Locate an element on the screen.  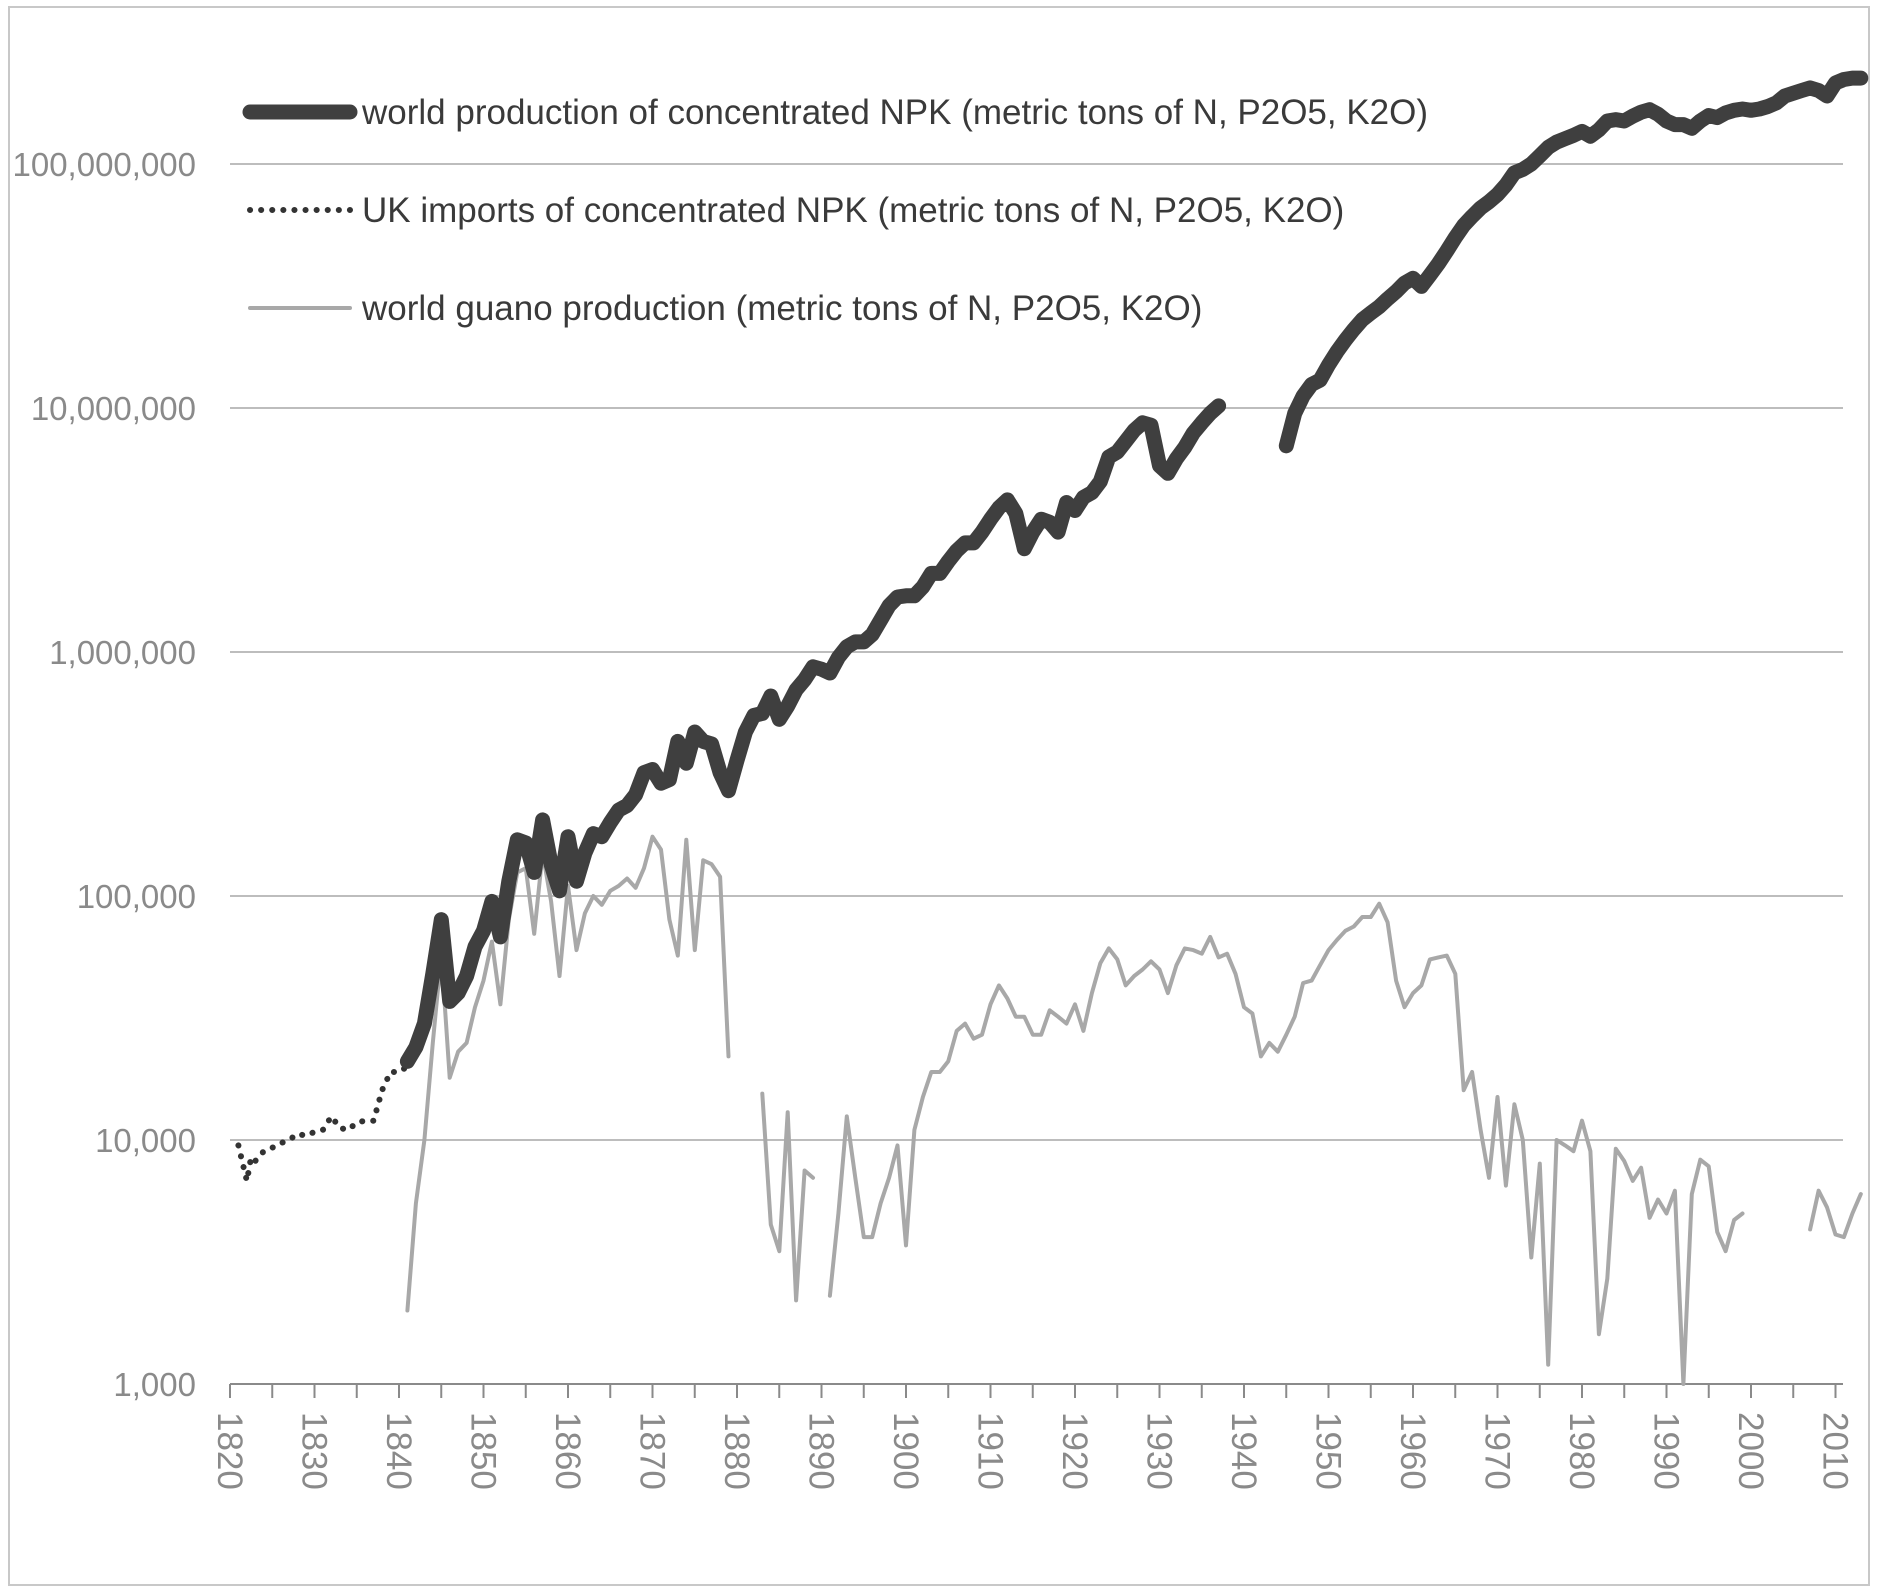
x-tick-label: 1880 is located at coordinates (736, 1451).